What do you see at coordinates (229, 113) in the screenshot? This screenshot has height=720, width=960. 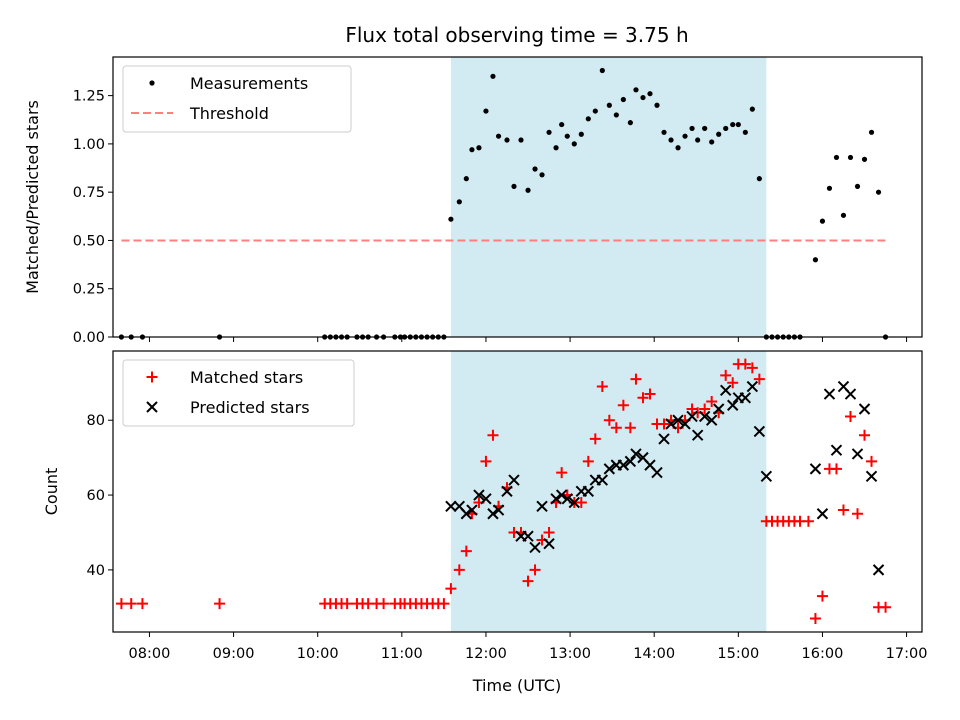 I see `legend-label: Threshold` at bounding box center [229, 113].